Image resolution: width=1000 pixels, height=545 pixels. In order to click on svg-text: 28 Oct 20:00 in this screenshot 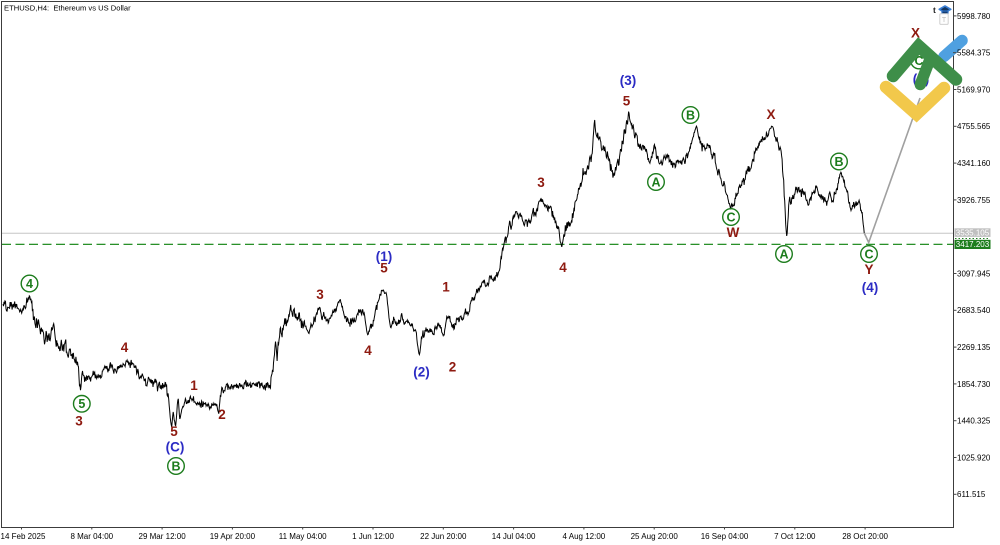, I will do `click(865, 536)`.